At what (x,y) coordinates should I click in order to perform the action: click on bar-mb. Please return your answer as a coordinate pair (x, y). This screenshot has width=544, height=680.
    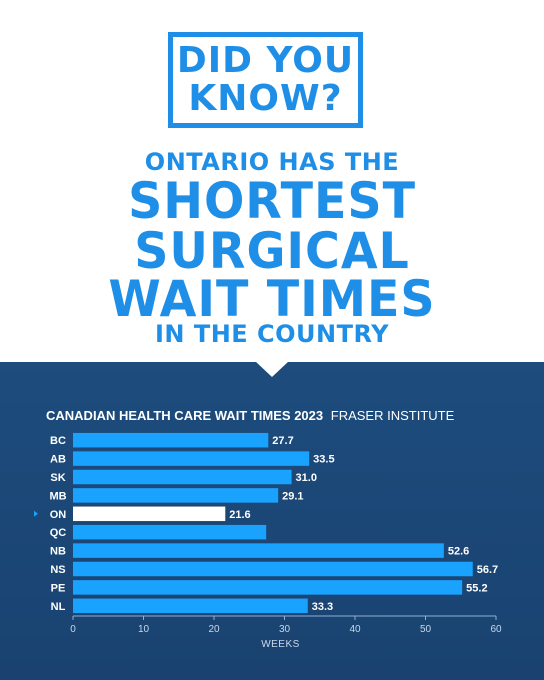
    Looking at the image, I should click on (176, 495).